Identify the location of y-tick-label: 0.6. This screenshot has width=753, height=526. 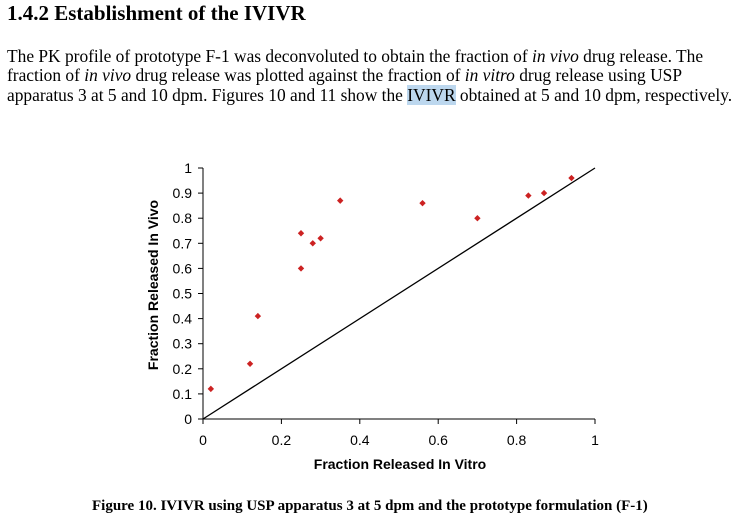
(183, 268).